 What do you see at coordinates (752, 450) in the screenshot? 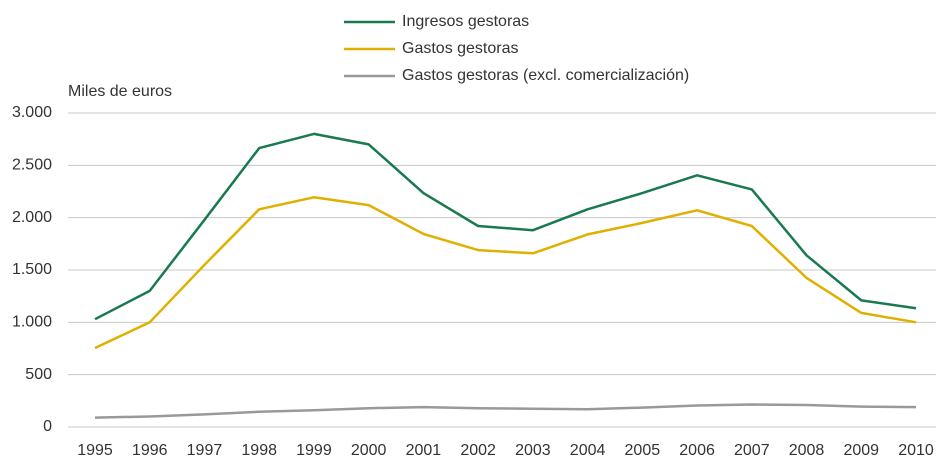
I see `x-tick-label: 2007` at bounding box center [752, 450].